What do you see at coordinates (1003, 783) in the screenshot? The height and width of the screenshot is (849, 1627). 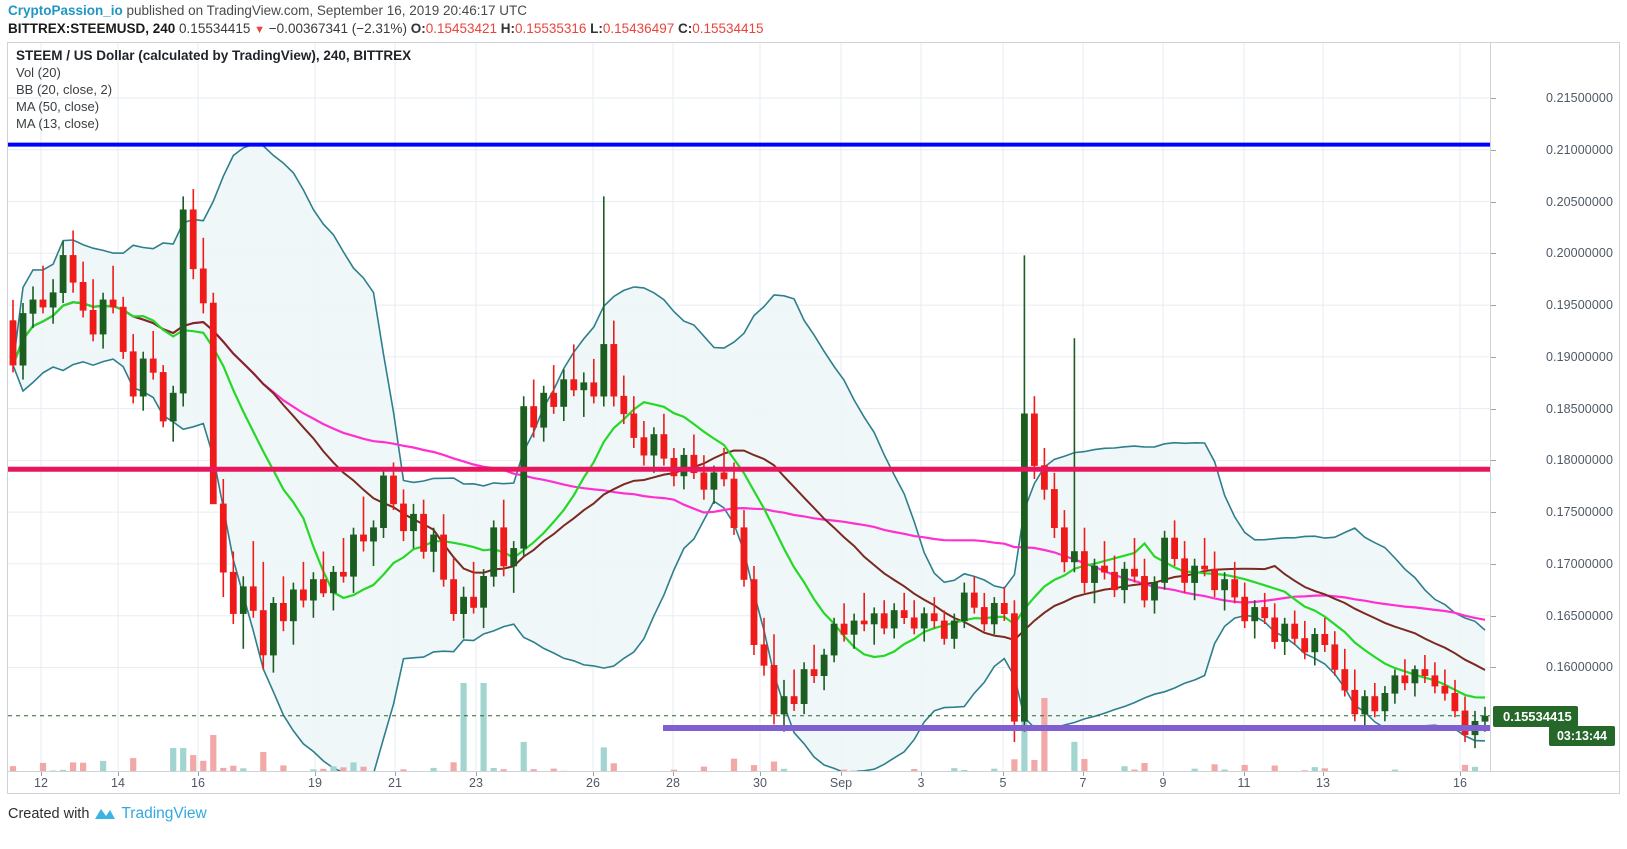 I see `time-axis-tick: 5` at bounding box center [1003, 783].